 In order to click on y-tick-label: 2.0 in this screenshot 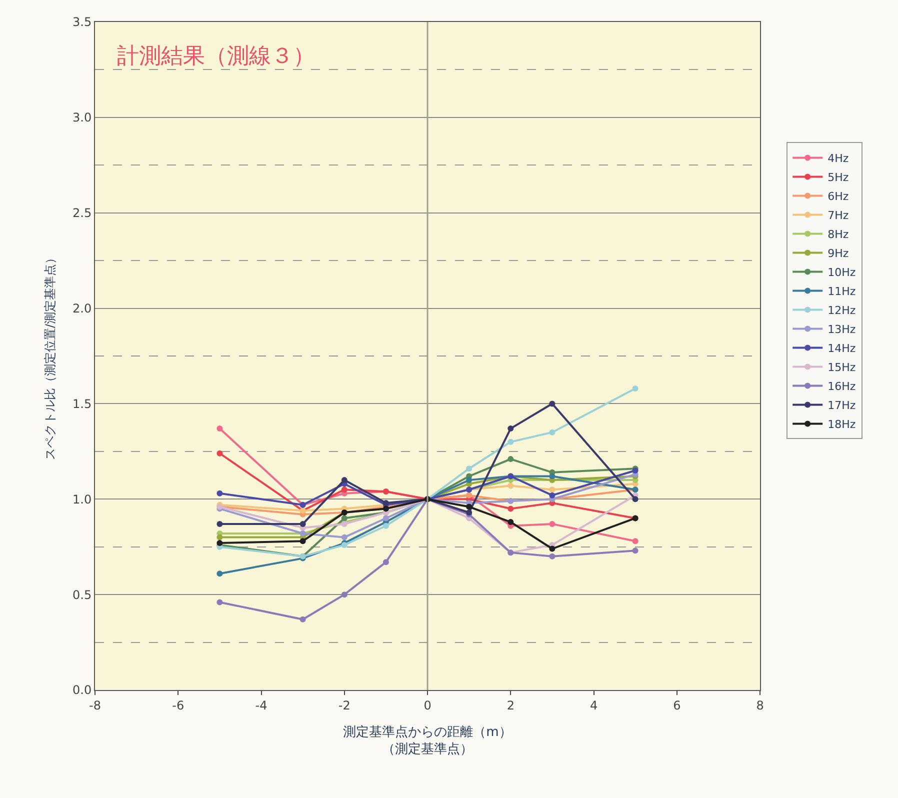, I will do `click(82, 308)`.